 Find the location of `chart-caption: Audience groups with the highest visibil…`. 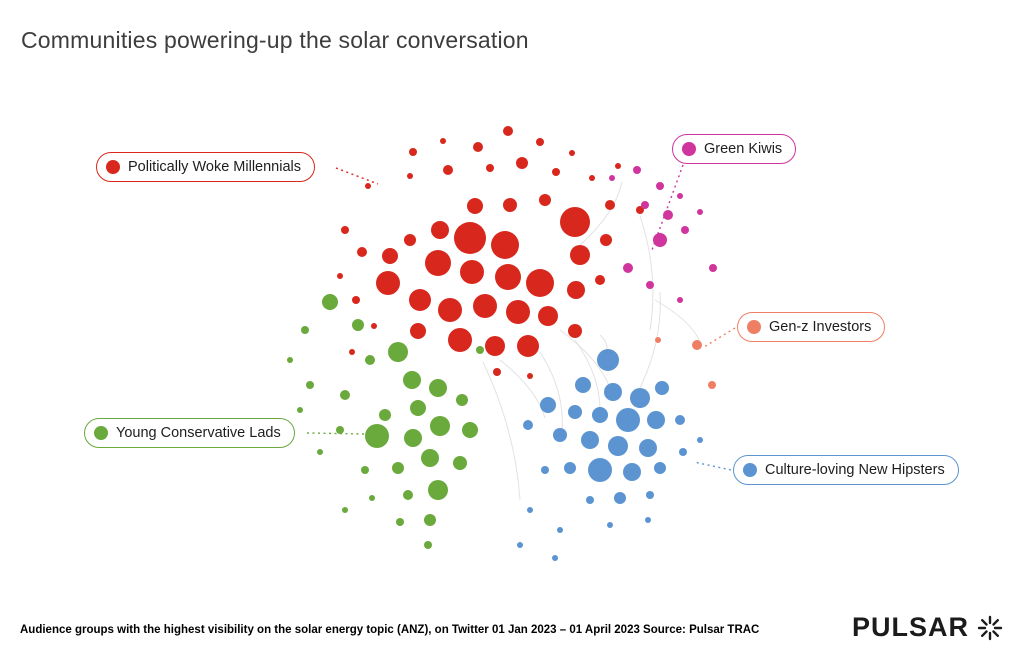

chart-caption: Audience groups with the highest visibil… is located at coordinates (390, 630).